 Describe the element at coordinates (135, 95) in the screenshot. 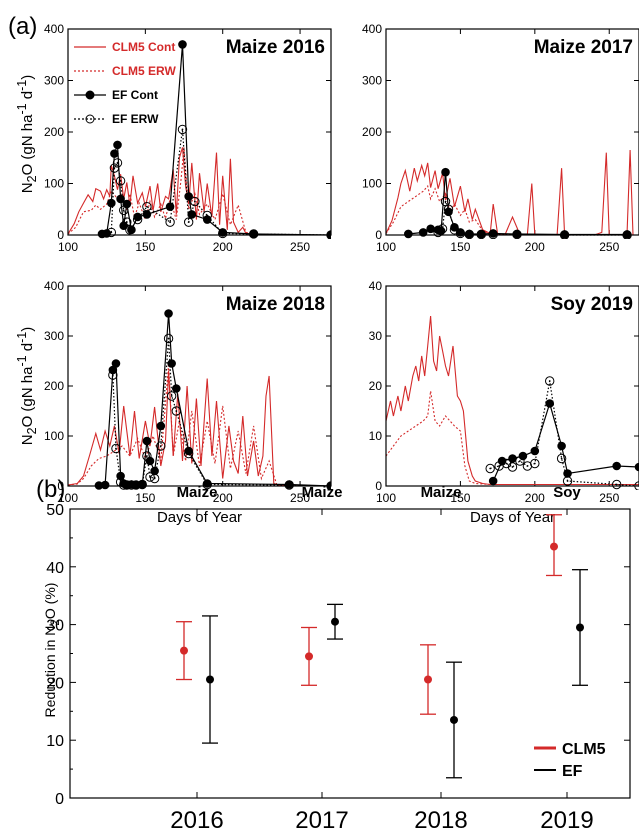

I see `legend-label: EF Cont` at that location.